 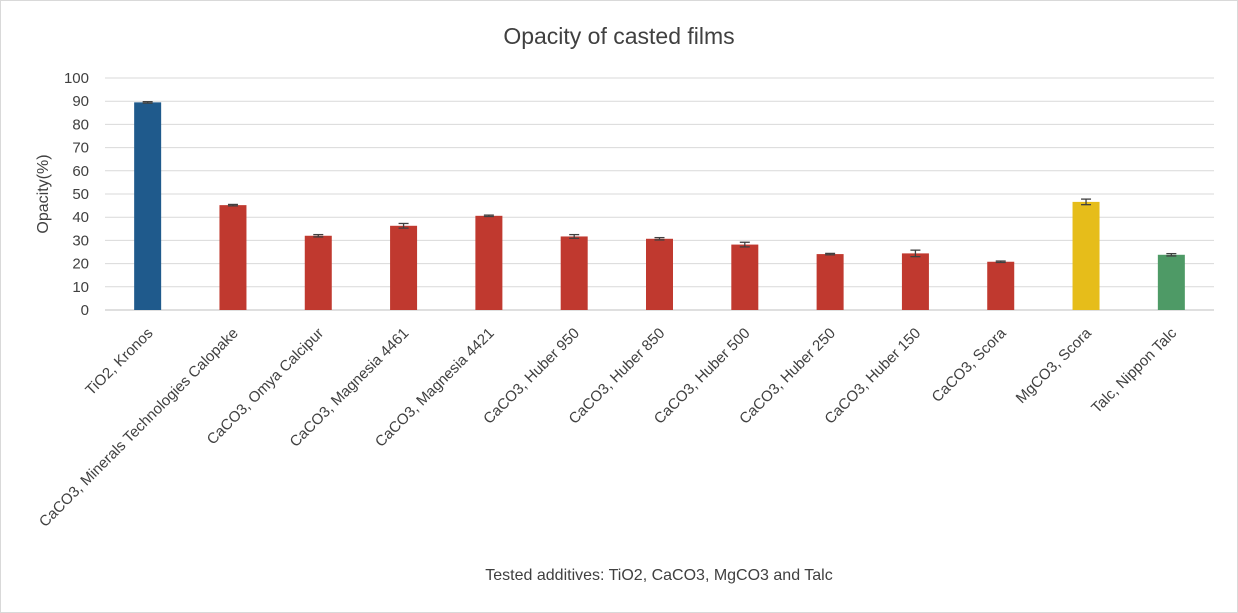 I want to click on y-tick-label: 90, so click(x=80, y=101).